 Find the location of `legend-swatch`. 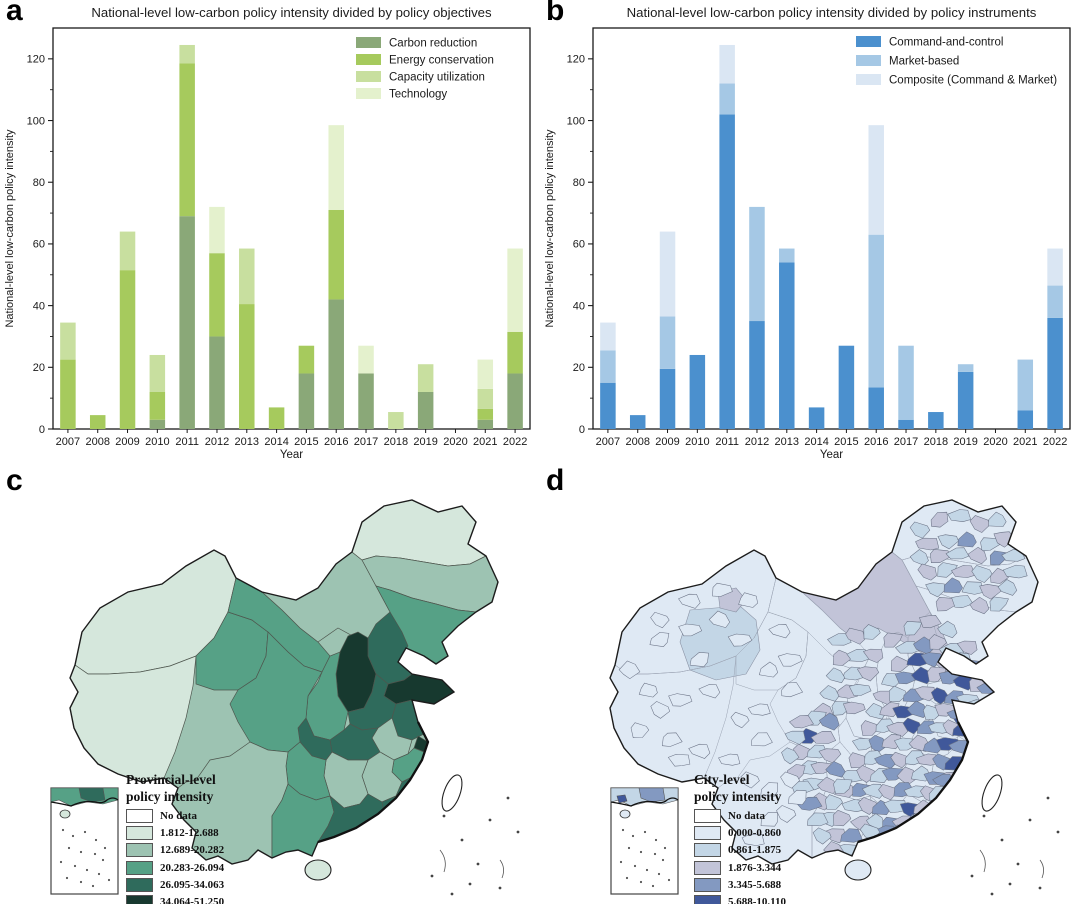

legend-swatch is located at coordinates (368, 59).